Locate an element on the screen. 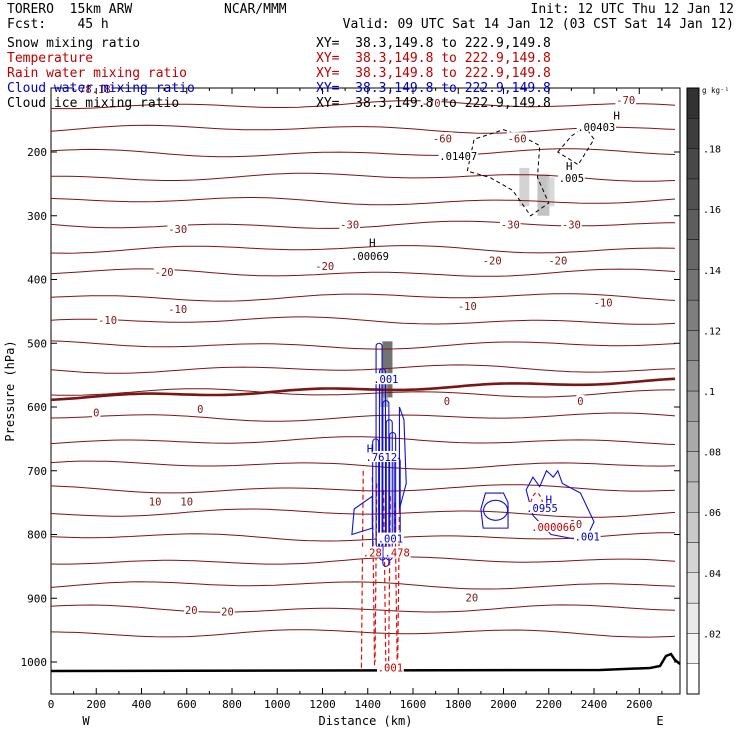 This screenshot has width=740, height=740. value-label: .000066 is located at coordinates (553, 528).